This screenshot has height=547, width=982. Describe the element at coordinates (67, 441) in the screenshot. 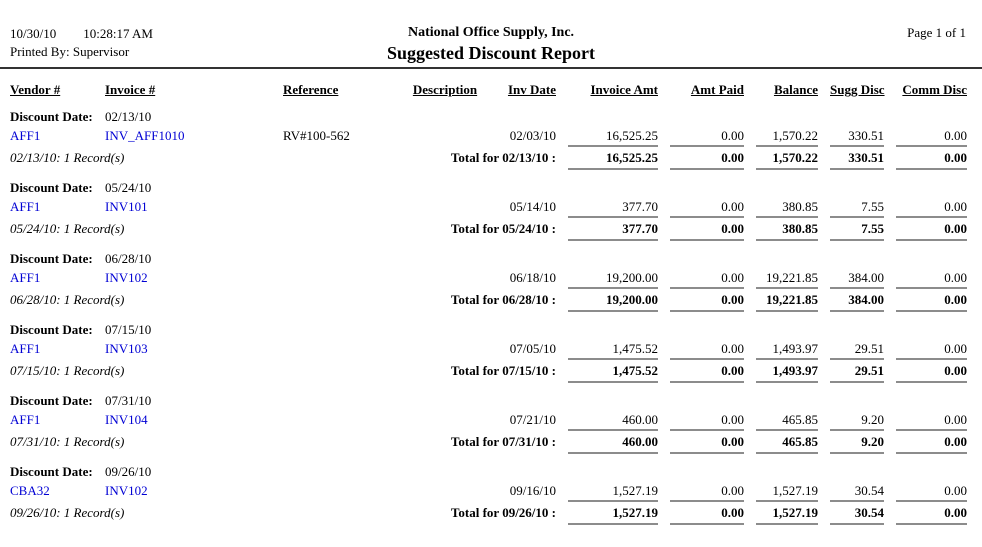

I see `record-count-note: 07/31/10: 1 Record(s)` at that location.